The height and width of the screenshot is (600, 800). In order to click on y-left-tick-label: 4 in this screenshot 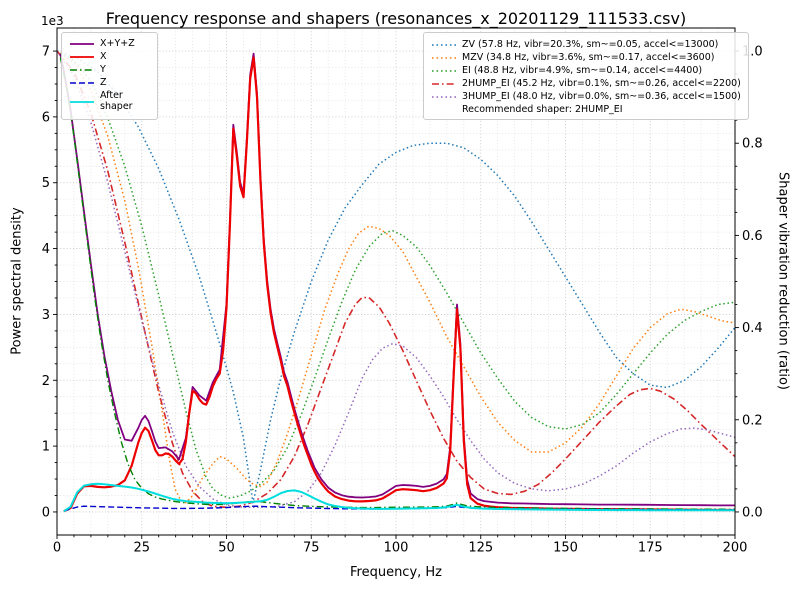, I will do `click(46, 249)`.